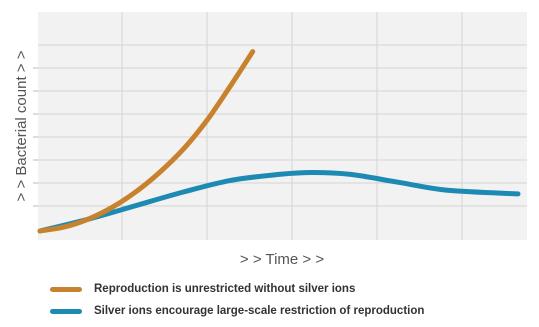 Image resolution: width=539 pixels, height=327 pixels. What do you see at coordinates (66, 311) in the screenshot?
I see `legend-swatch-blue` at bounding box center [66, 311].